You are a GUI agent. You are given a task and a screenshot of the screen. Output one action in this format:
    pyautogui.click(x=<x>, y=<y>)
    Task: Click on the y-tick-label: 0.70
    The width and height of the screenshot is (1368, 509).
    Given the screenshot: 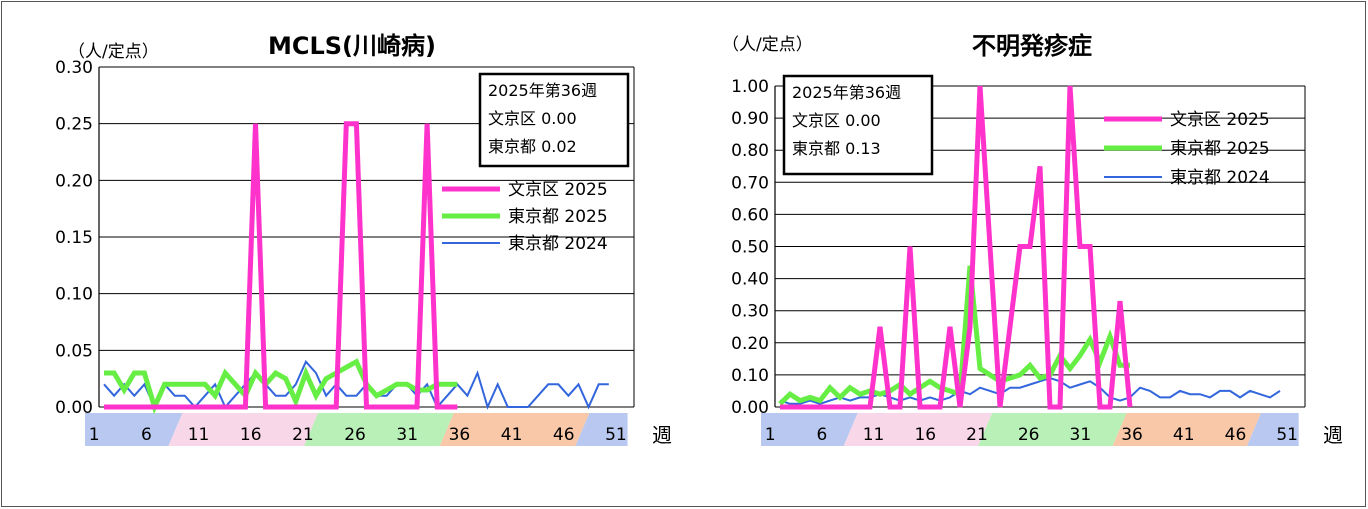 What is the action you would take?
    pyautogui.click(x=750, y=183)
    